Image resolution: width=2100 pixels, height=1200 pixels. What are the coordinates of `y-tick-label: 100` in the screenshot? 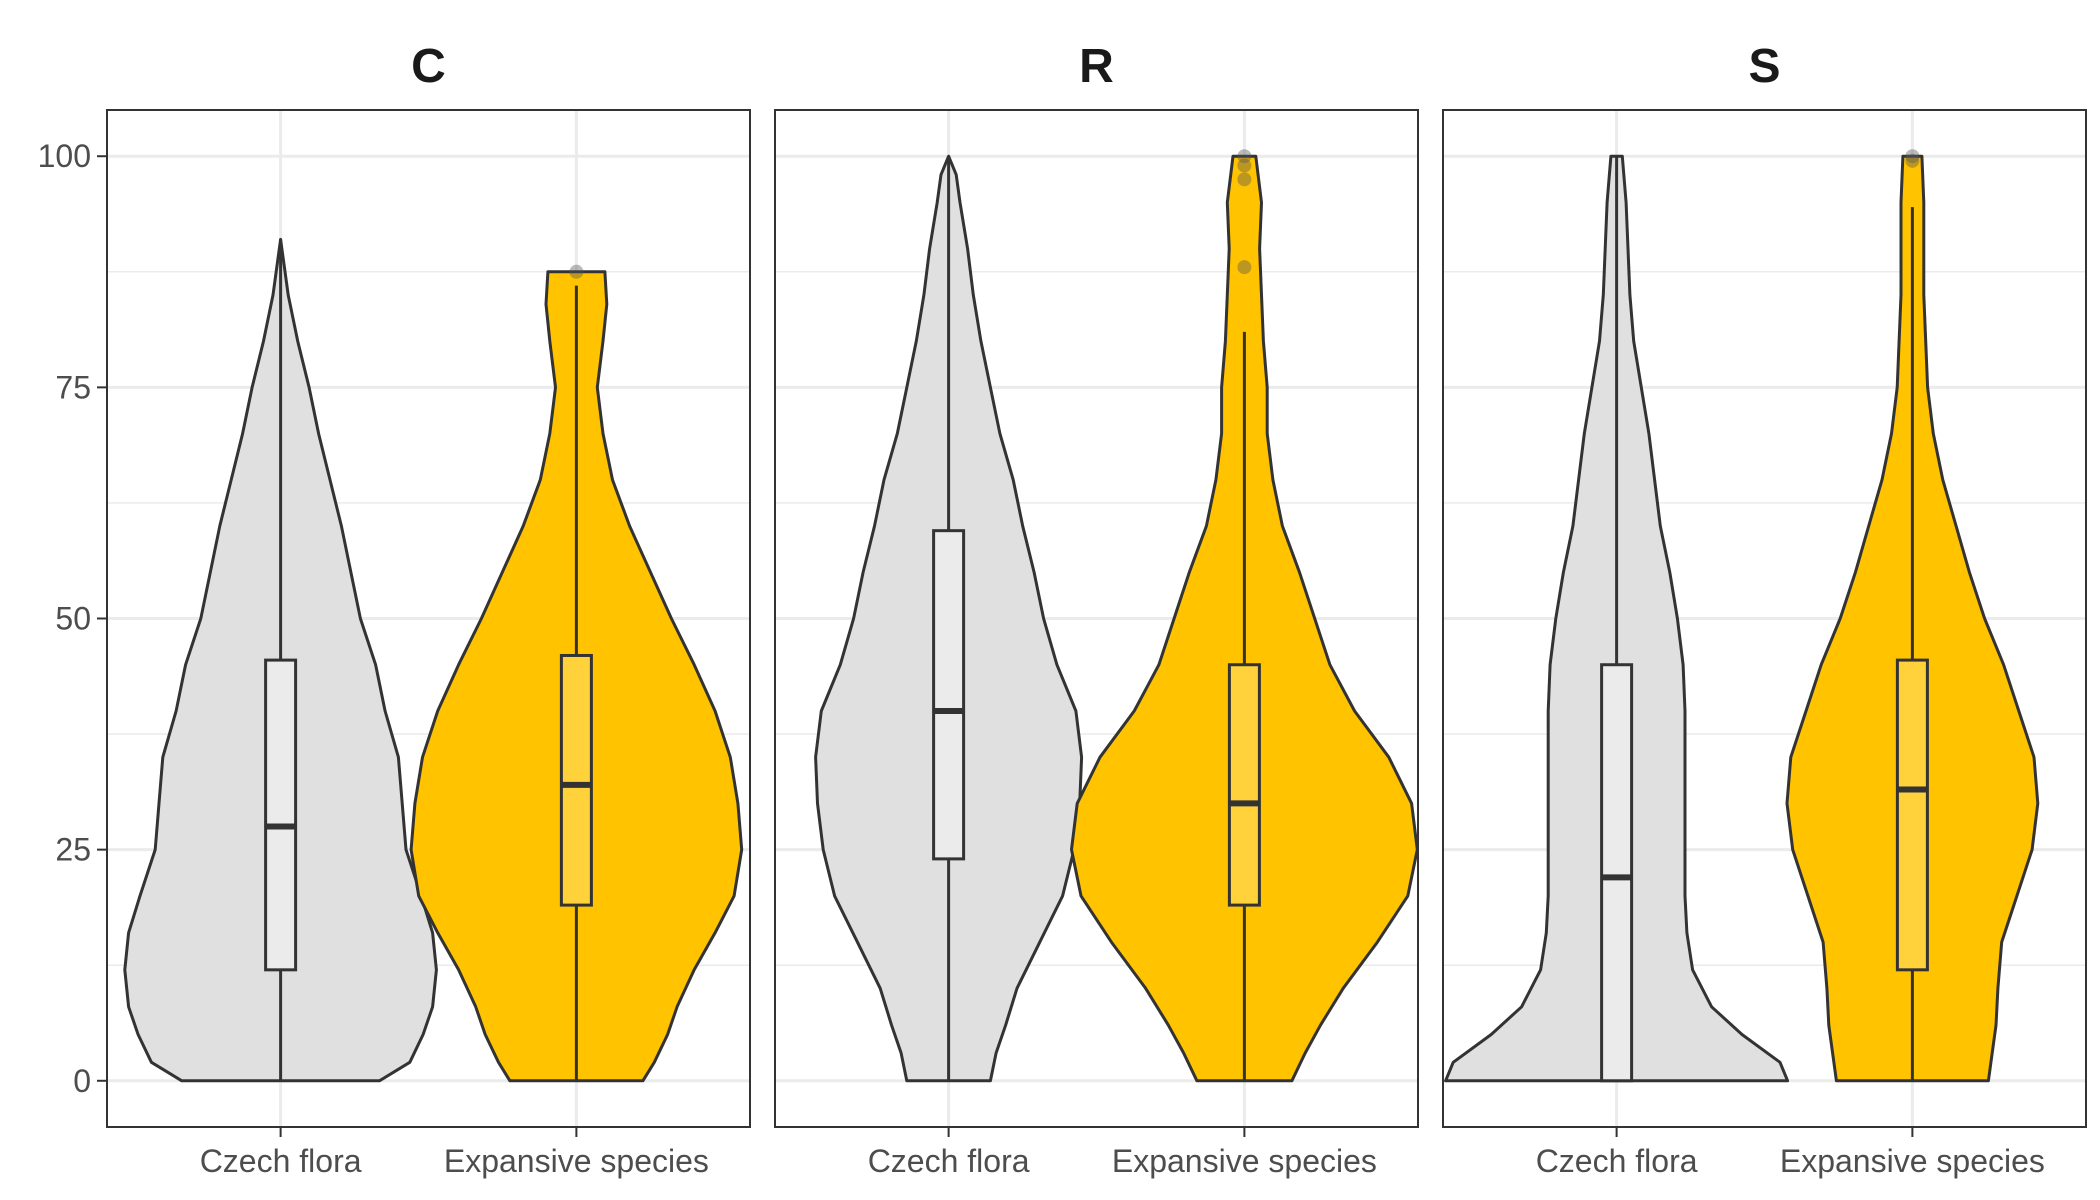 It's located at (64, 156).